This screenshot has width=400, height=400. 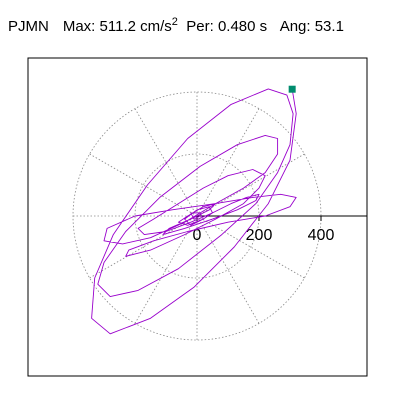 What do you see at coordinates (295, 26) in the screenshot?
I see `angle-label: Ang:` at bounding box center [295, 26].